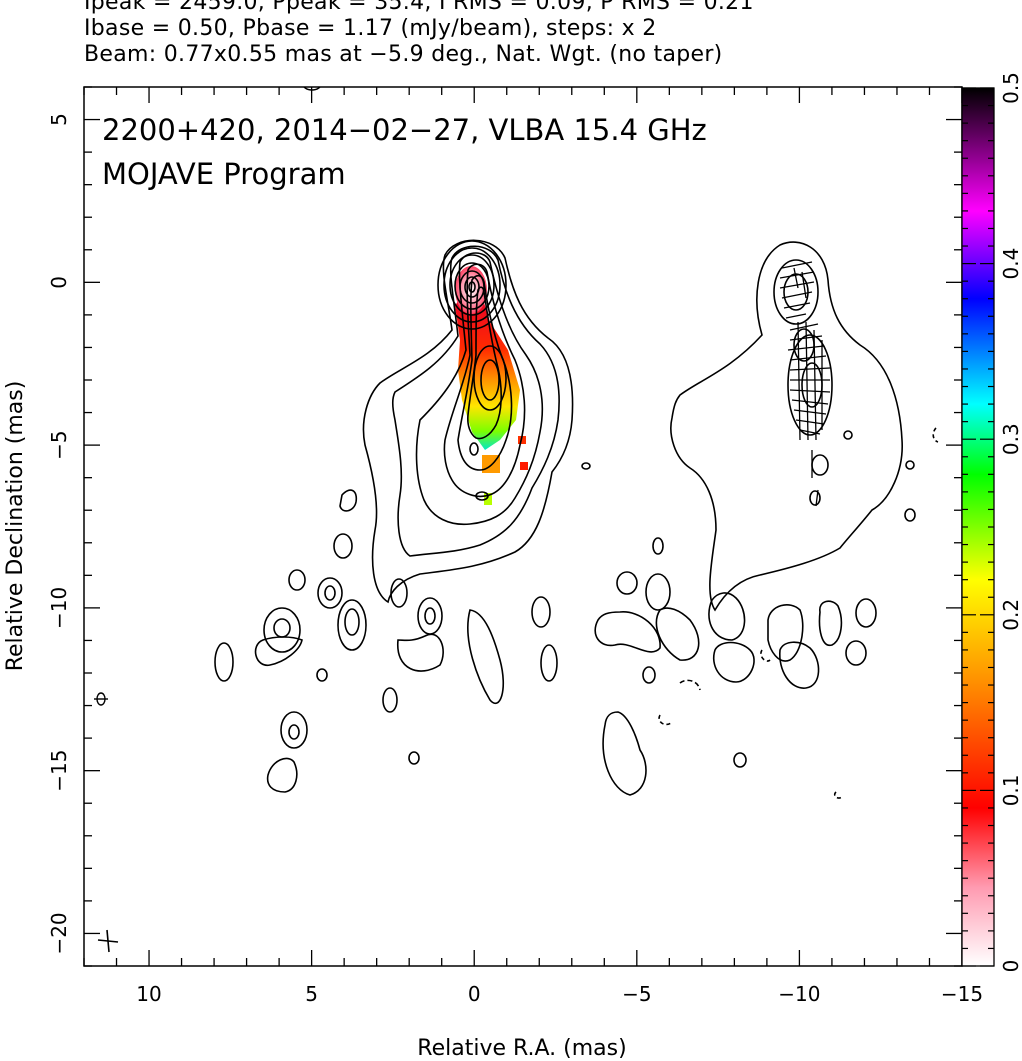 The image size is (1022, 1061). I want to click on colorbar-tick-labels: 0 0.1 0.2 0.3 0.4 0.5, so click(1010, 522).